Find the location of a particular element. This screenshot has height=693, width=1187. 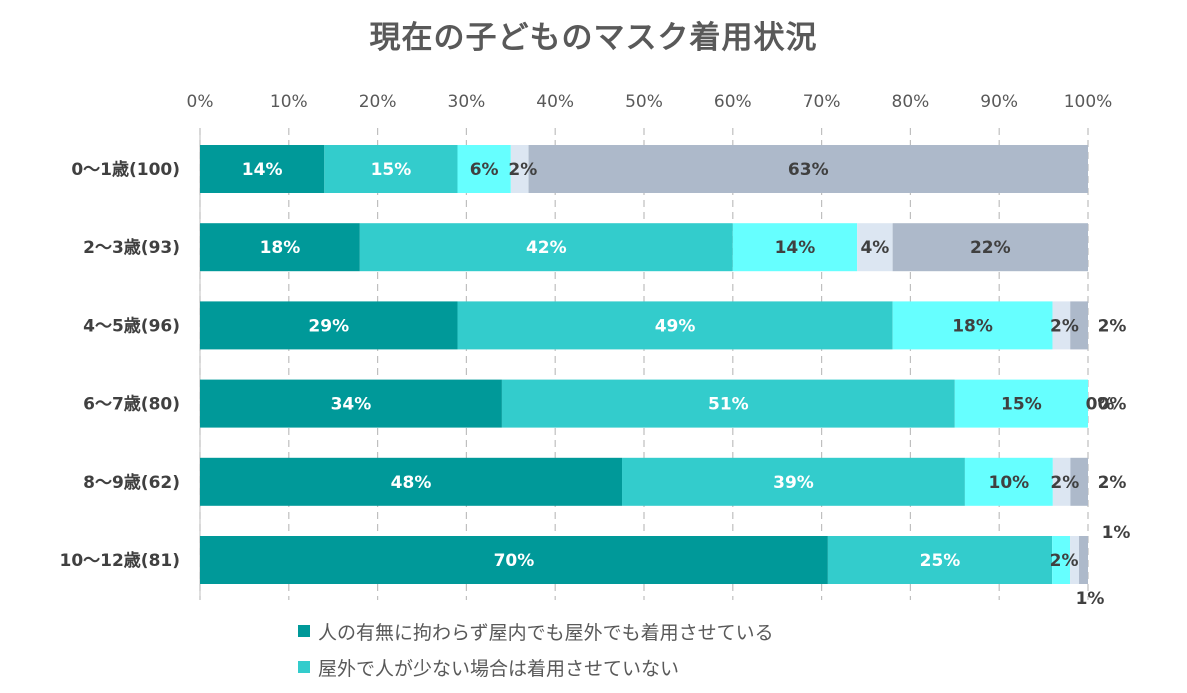

data-label: 22% is located at coordinates (990, 248).